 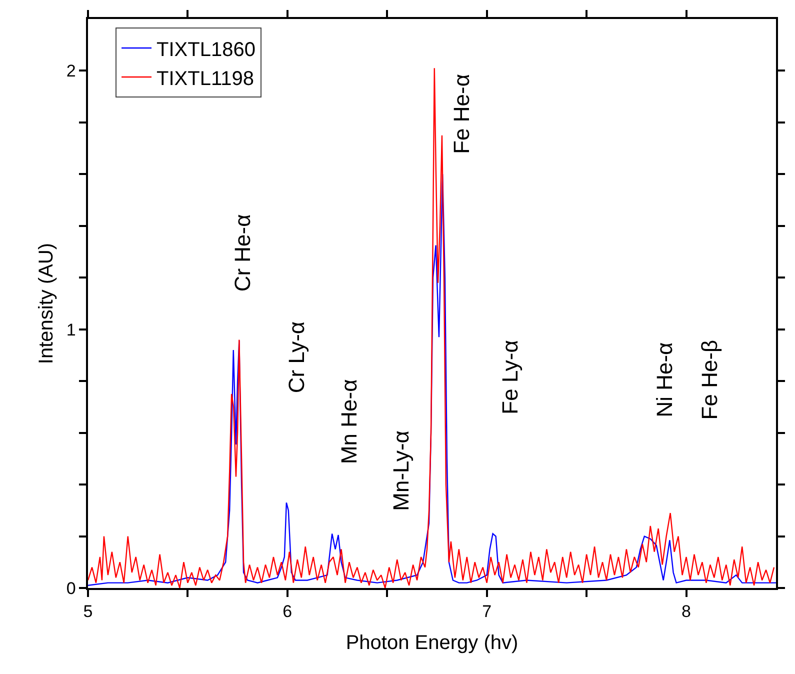 I want to click on annotation: Fe Ly-α, so click(x=510, y=377).